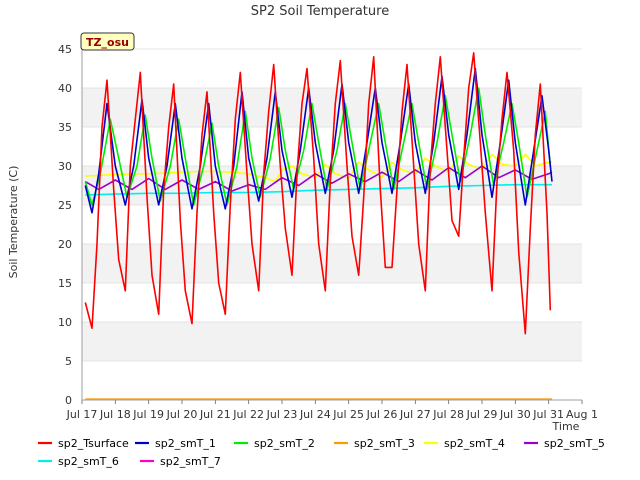 The image size is (640, 480). I want to click on y-tick-label: 40, so click(65, 88).